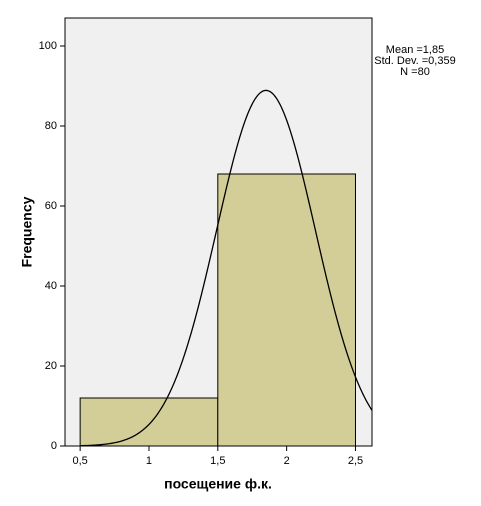  I want to click on stats-annotation: Std. Dev. =0,359, so click(414, 61).